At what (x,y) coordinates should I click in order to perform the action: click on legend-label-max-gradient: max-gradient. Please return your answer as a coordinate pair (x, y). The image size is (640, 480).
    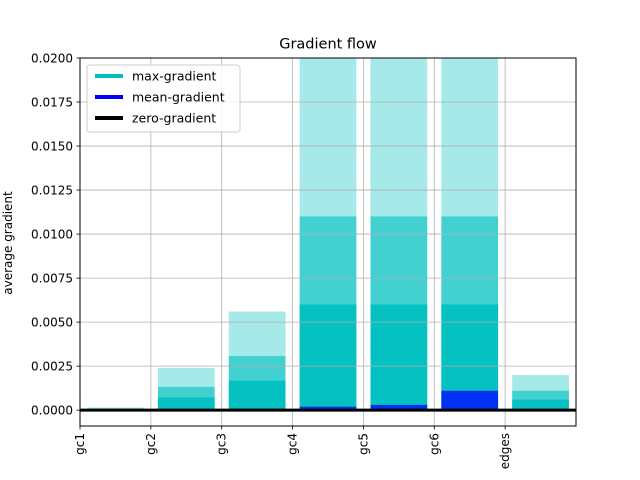
    Looking at the image, I should click on (174, 76).